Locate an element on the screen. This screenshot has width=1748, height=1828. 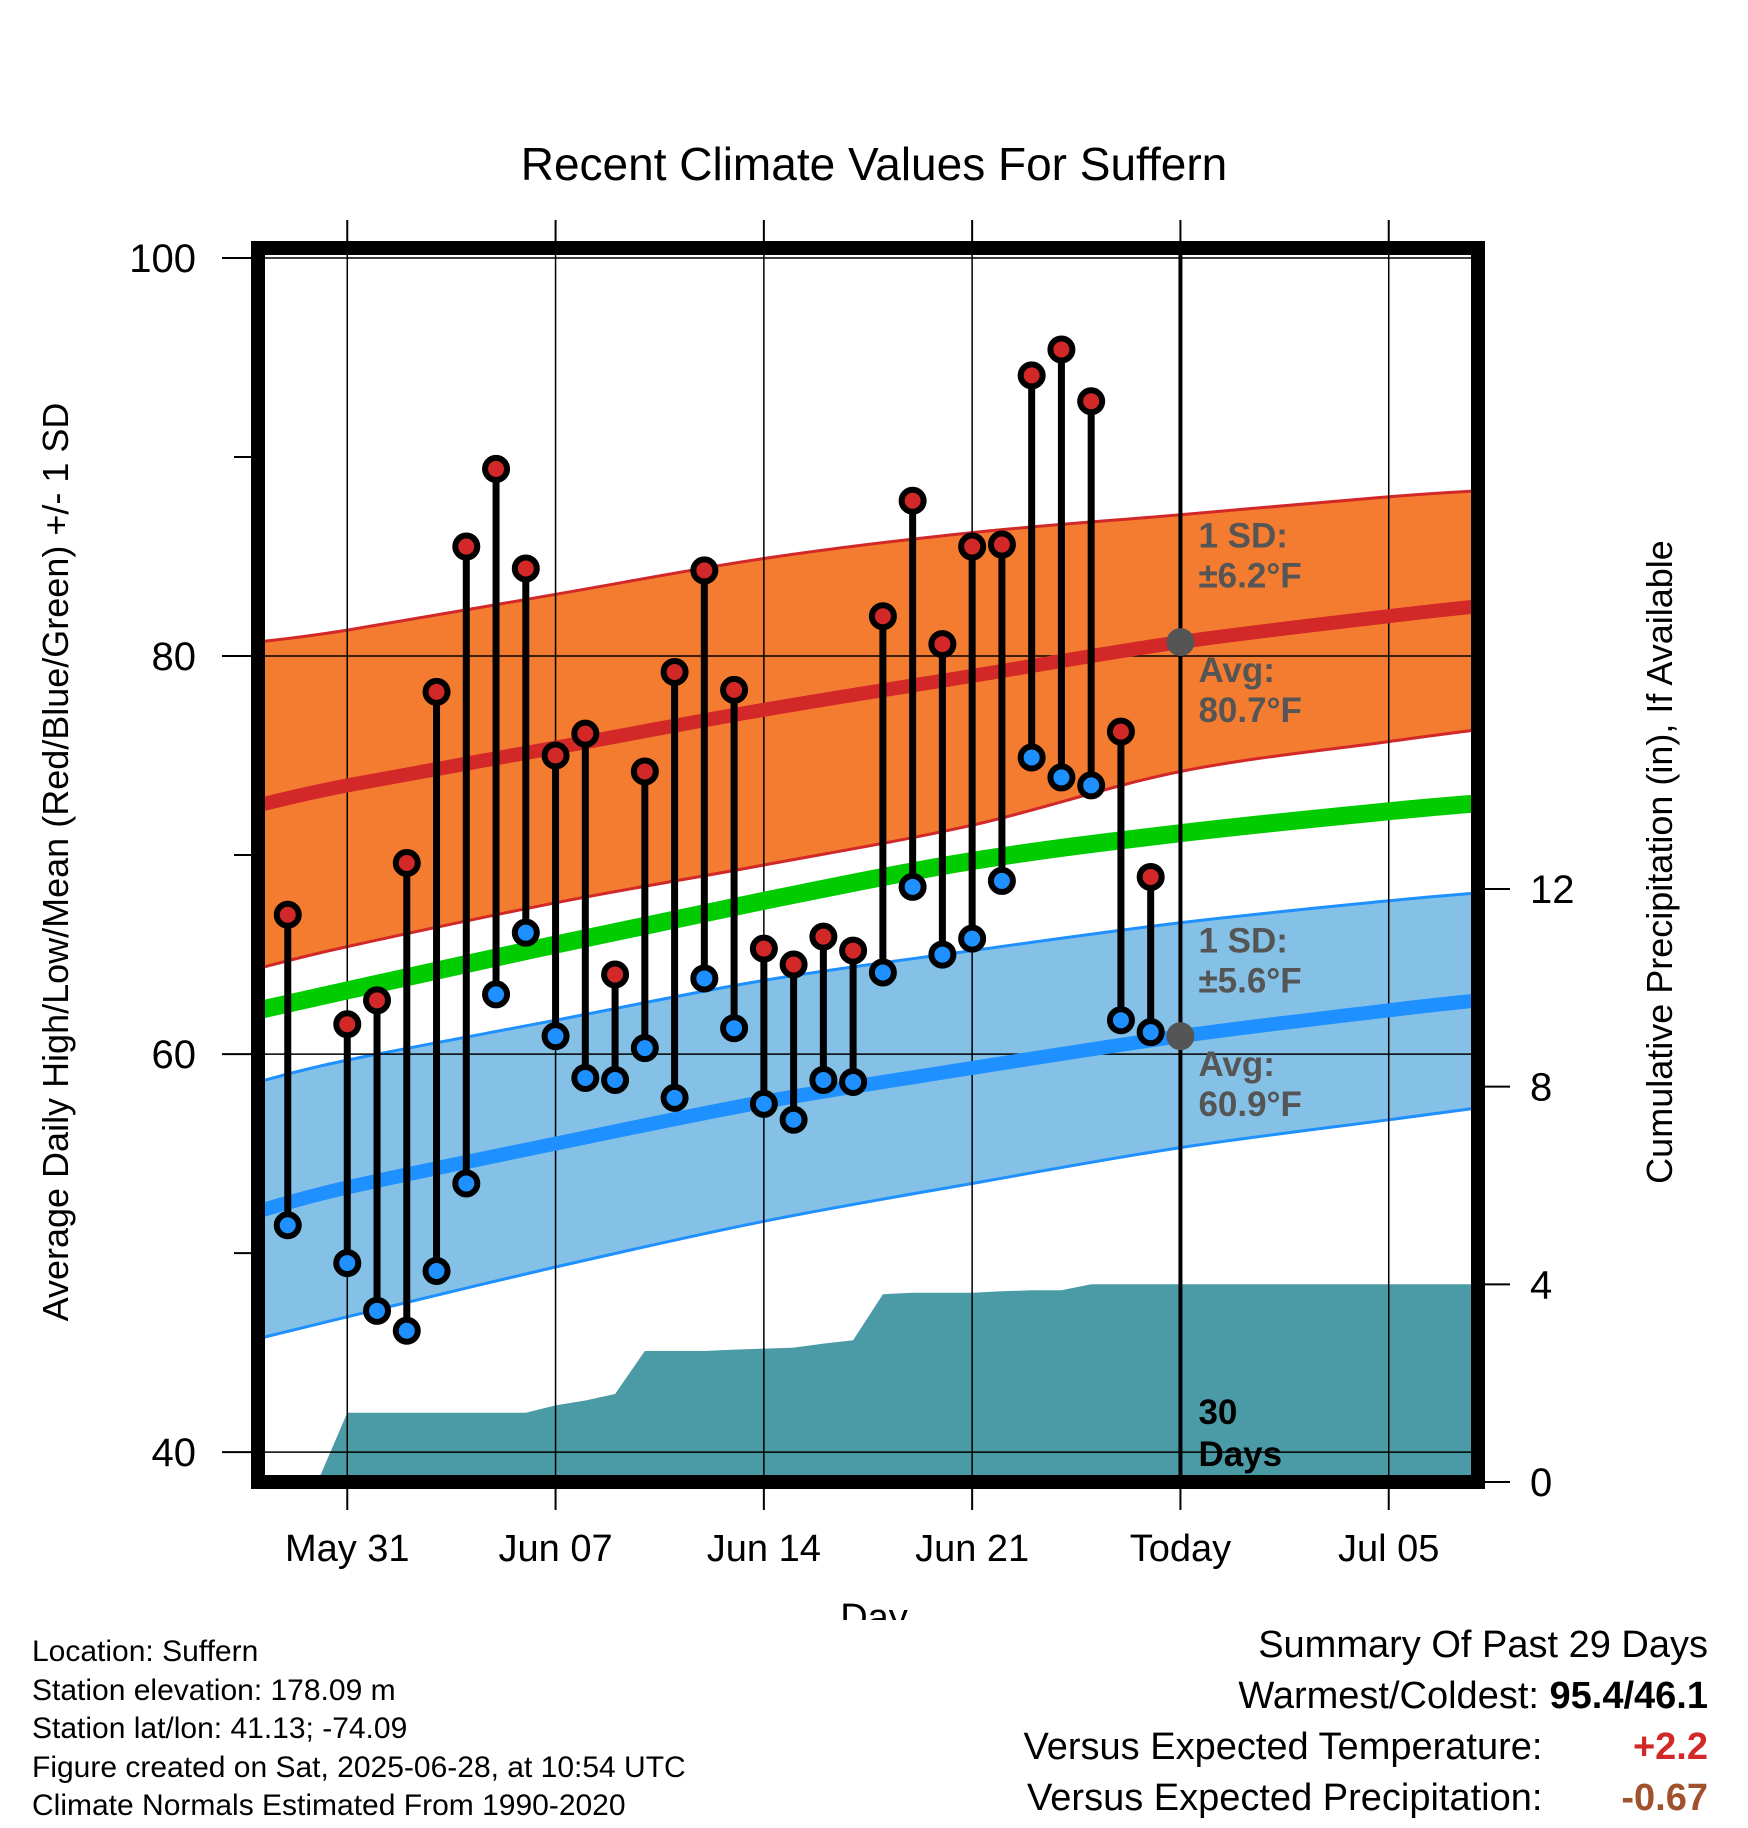
info-latlon: Station lat/lon: 41.13; -74.09 is located at coordinates (220, 1728).